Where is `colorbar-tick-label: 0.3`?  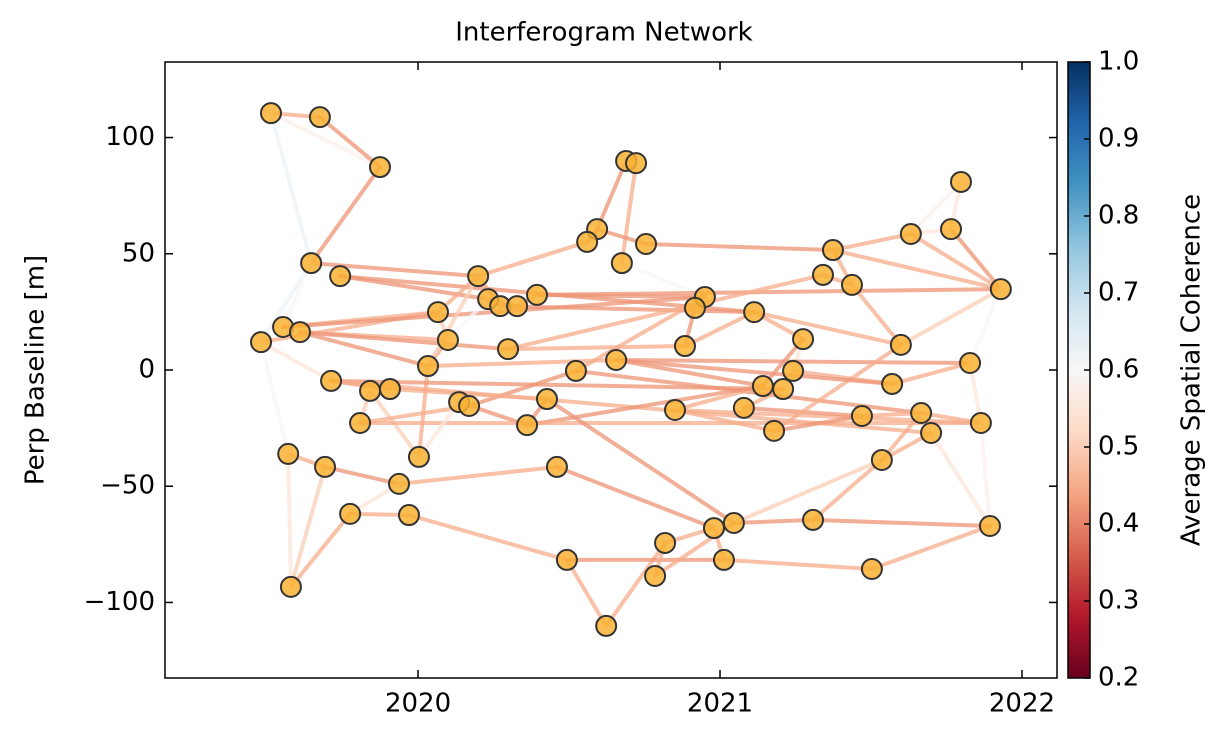 colorbar-tick-label: 0.3 is located at coordinates (1118, 601).